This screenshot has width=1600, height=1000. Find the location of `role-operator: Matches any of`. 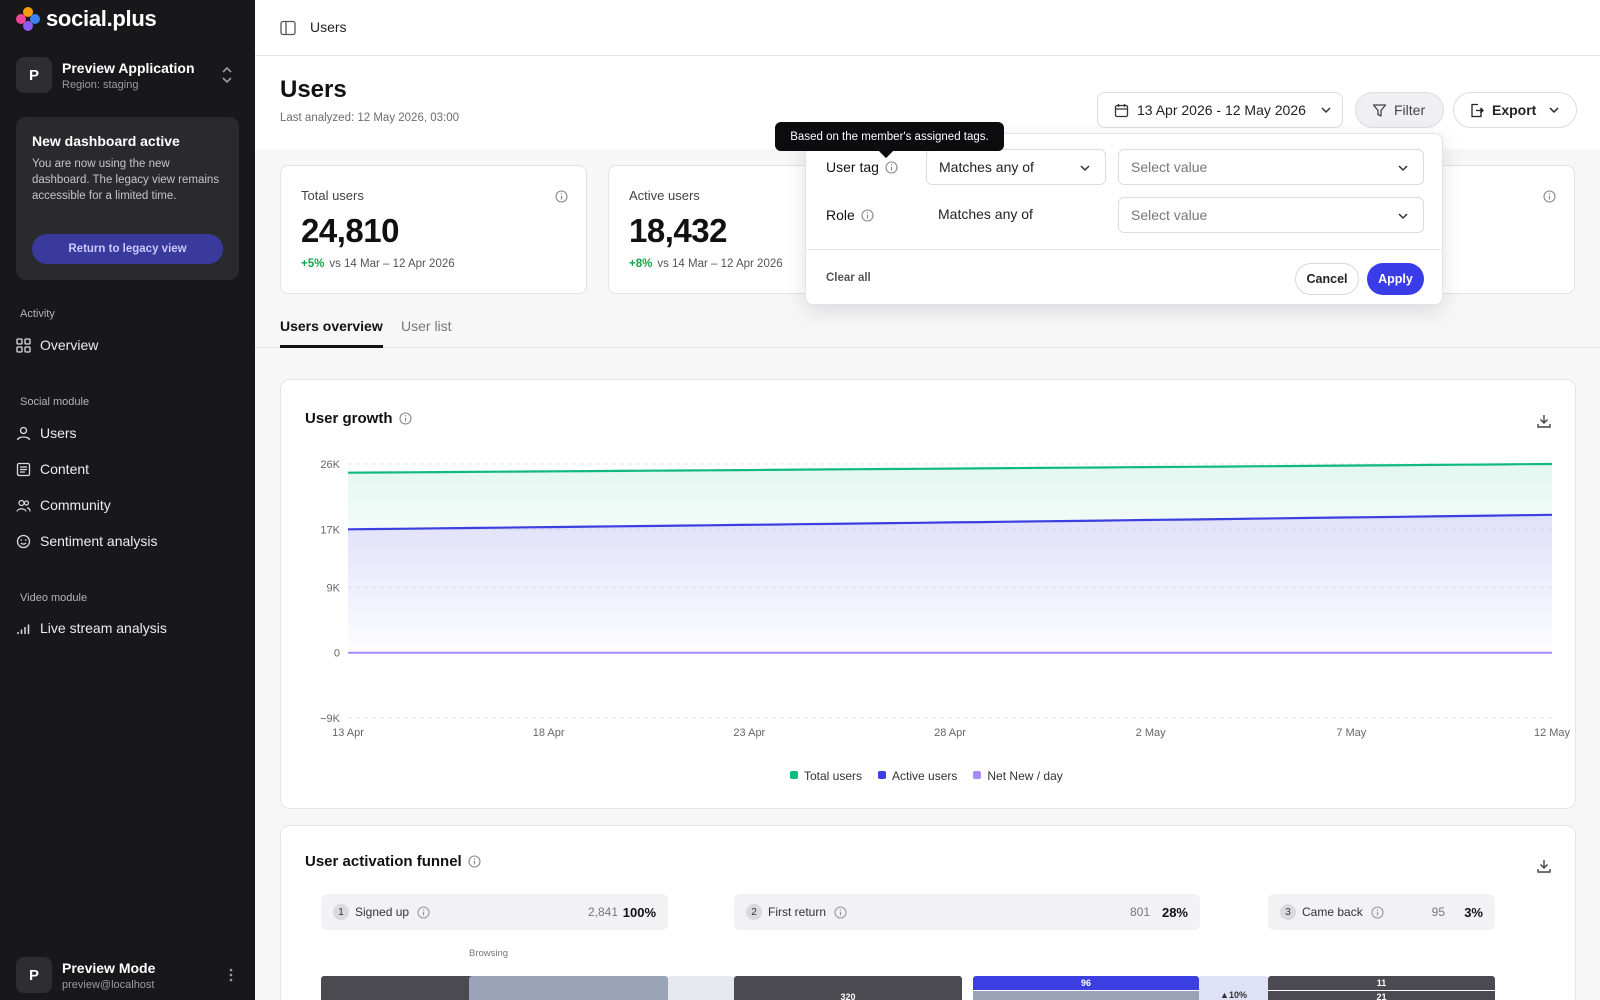

role-operator: Matches any of is located at coordinates (985, 214).